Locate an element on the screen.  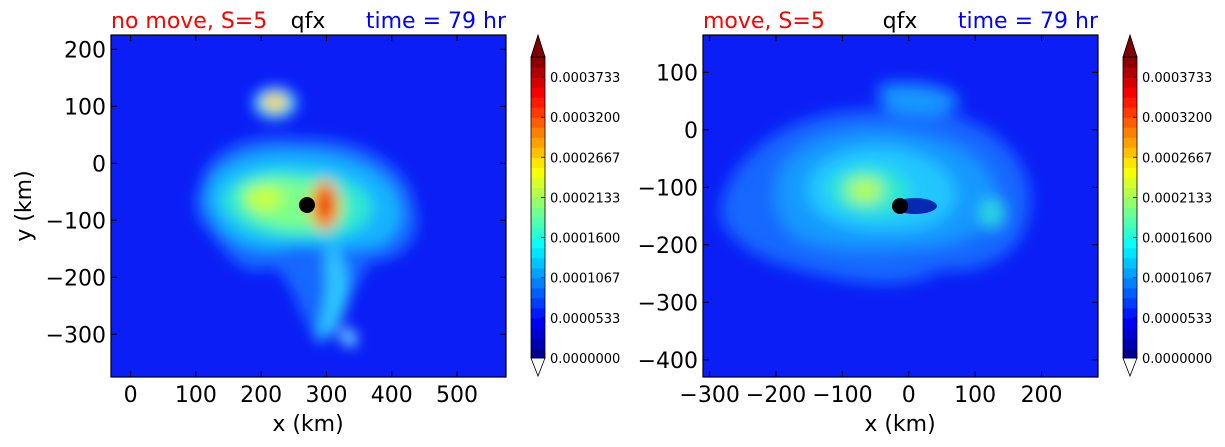
x-tick-label: −100 is located at coordinates (842, 395).